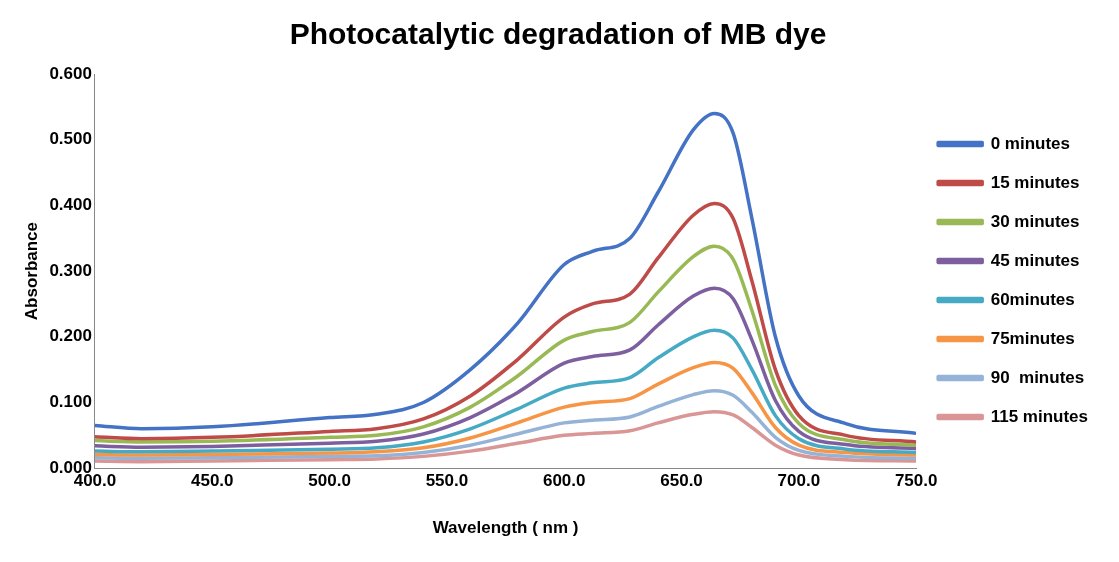  I want to click on y-tick-label: 0.500, so click(70, 139).